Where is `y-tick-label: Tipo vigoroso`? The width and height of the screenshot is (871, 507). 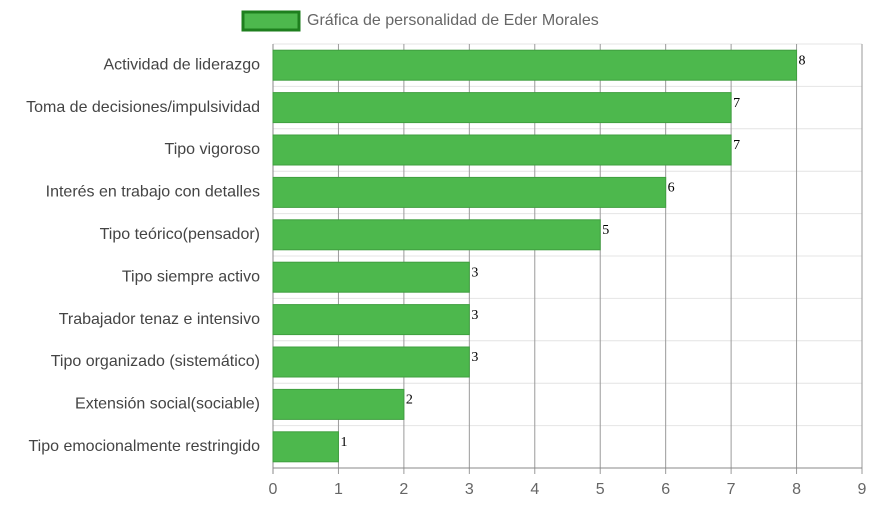
y-tick-label: Tipo vigoroso is located at coordinates (213, 149).